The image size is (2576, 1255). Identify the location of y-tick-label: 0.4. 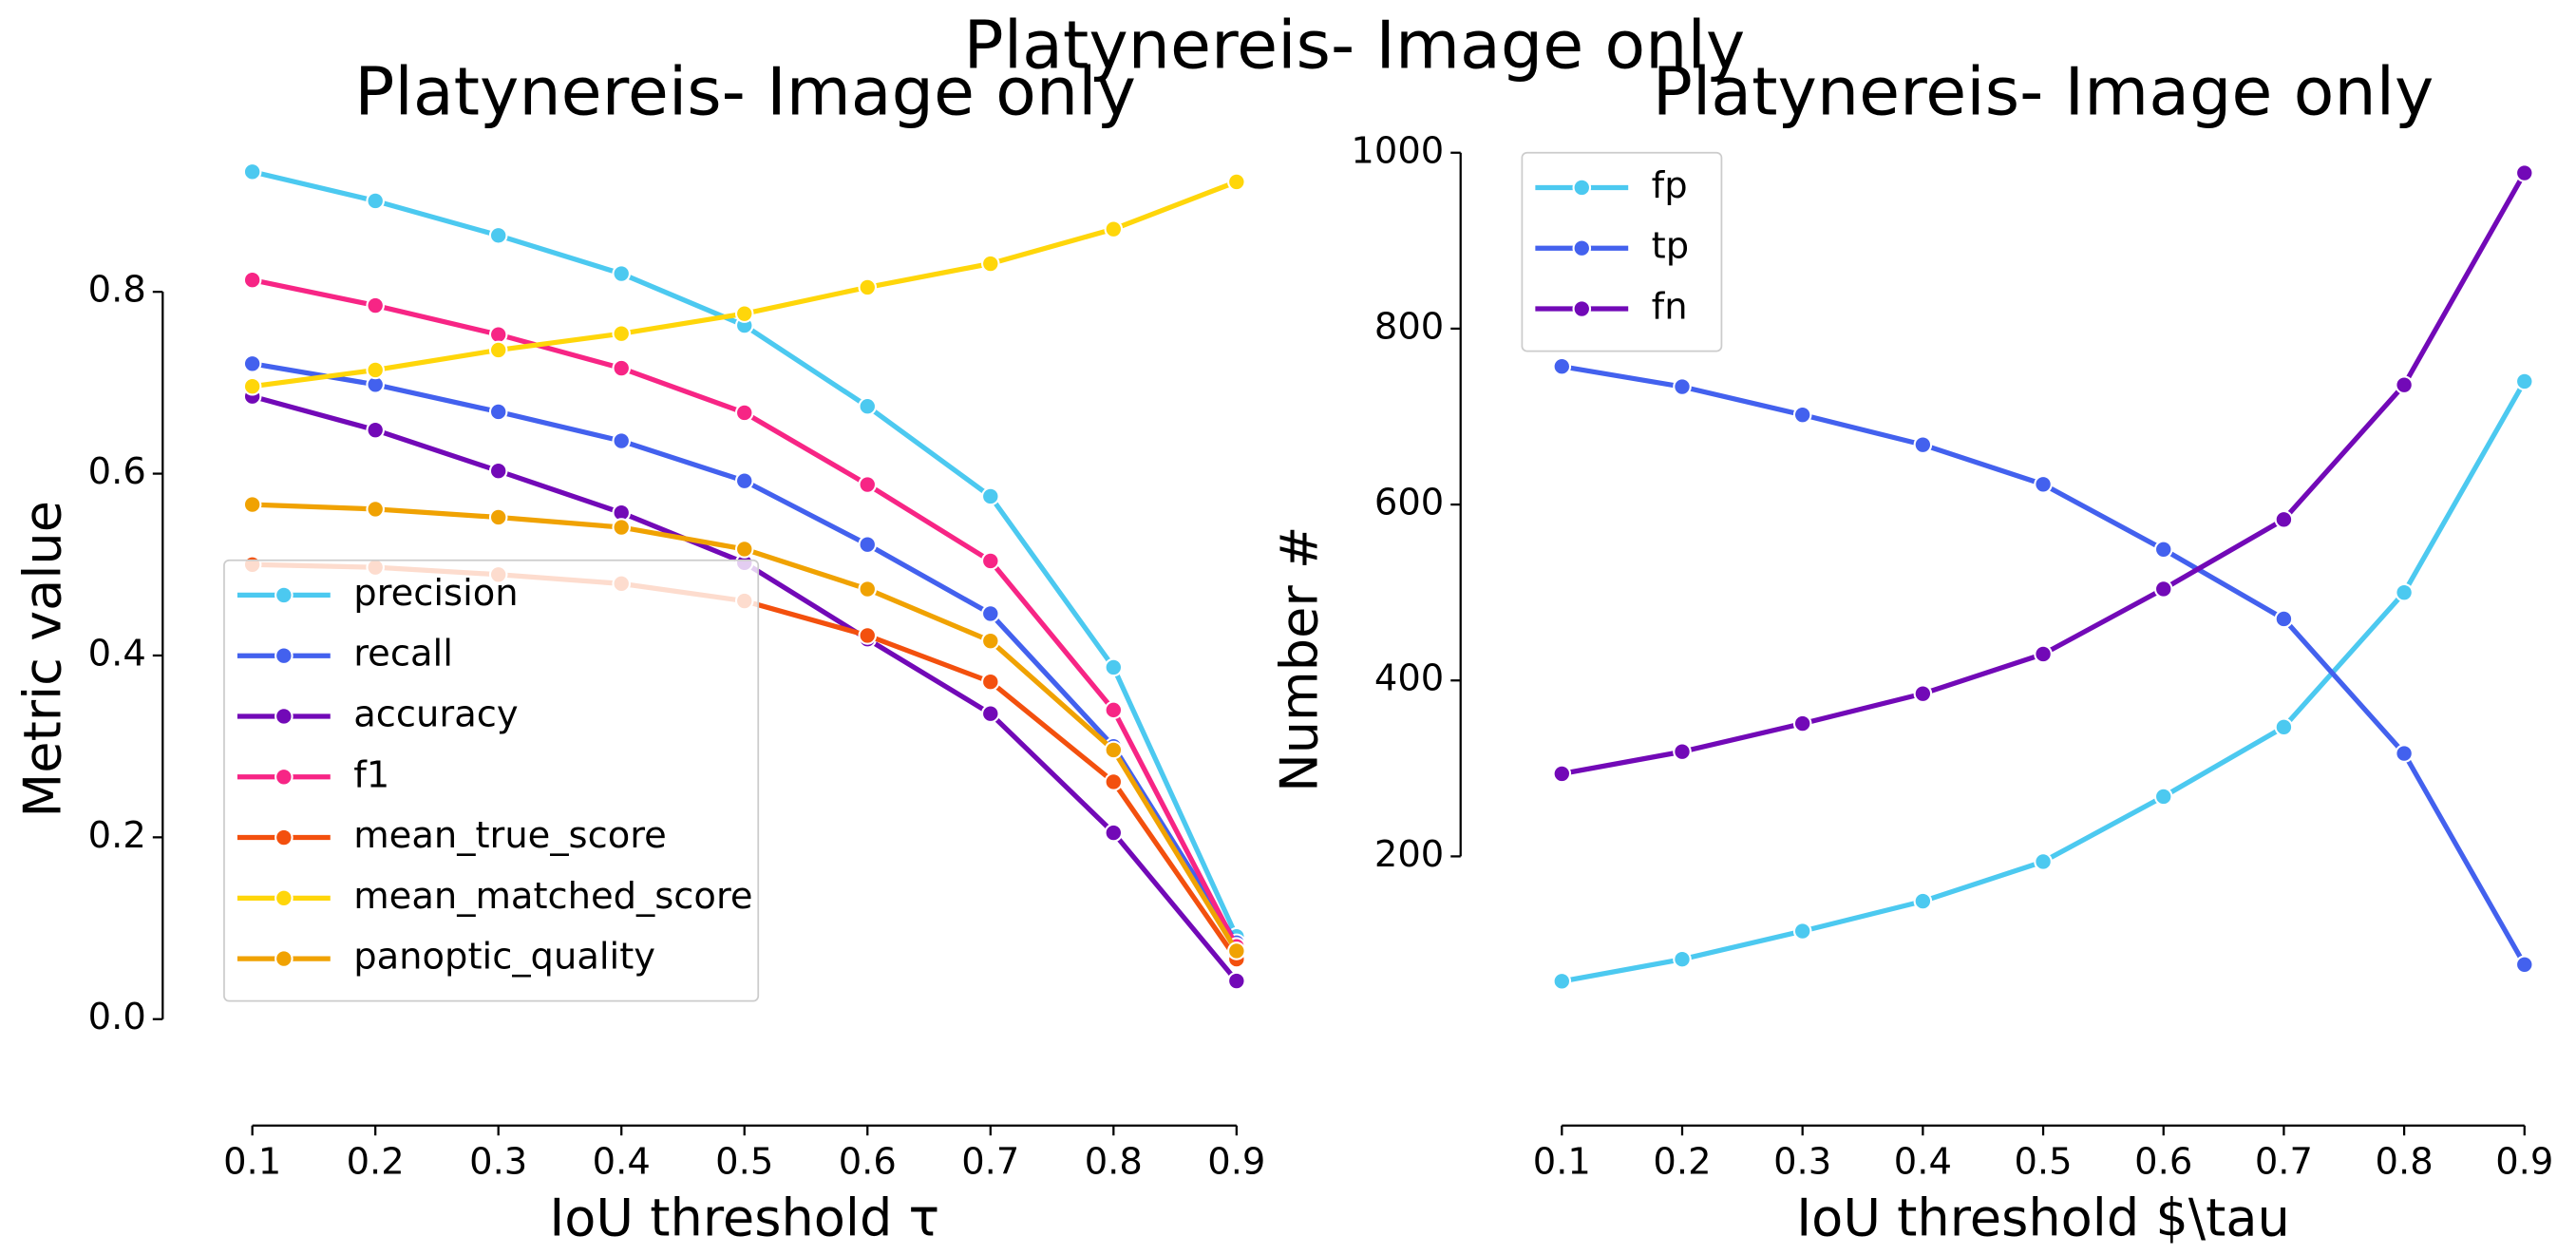
(117, 653).